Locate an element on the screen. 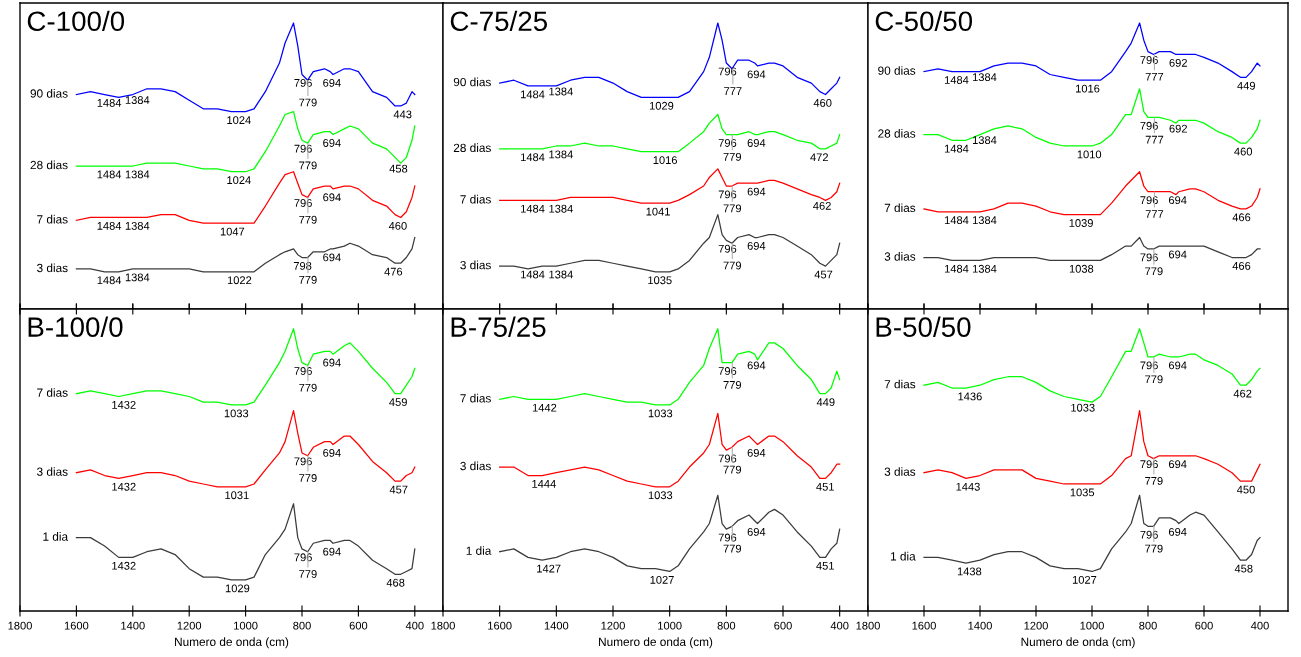  annotation: 443 is located at coordinates (402, 114).